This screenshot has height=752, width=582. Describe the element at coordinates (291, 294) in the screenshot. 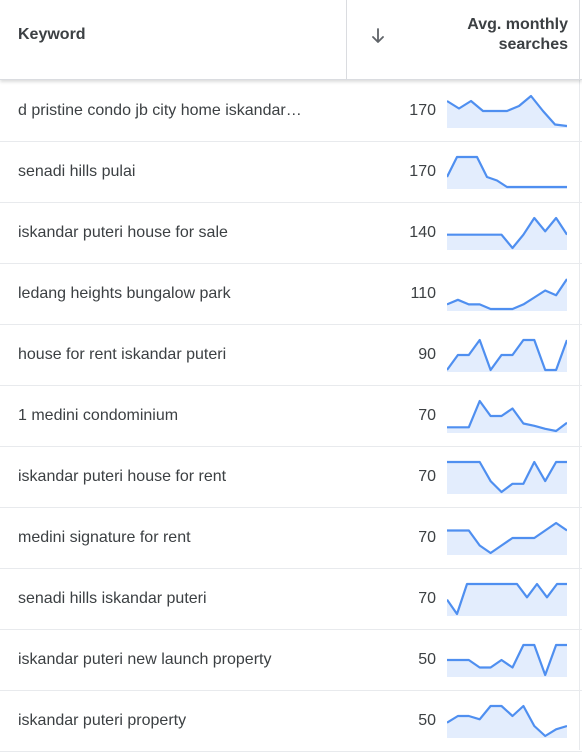

I see `table-row: ledang heights bungalow park 110` at that location.